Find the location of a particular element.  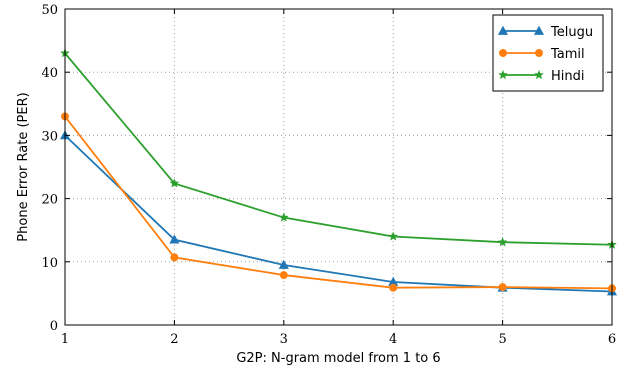

x-tick-label: 3 is located at coordinates (284, 339).